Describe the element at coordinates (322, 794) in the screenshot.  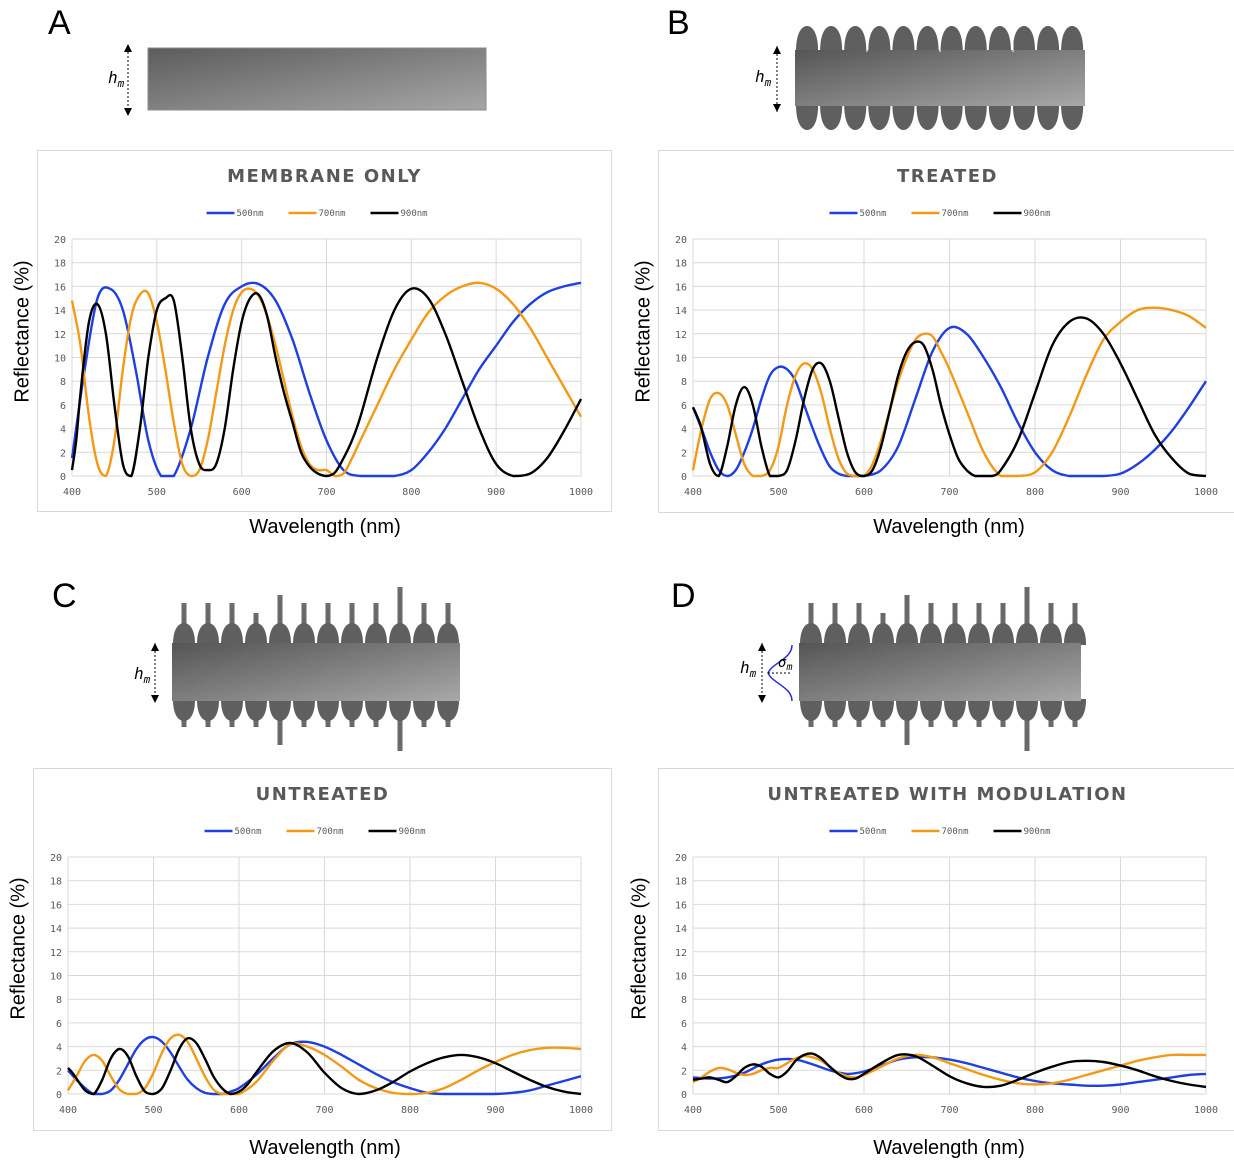
I see `chart-title: UNTREATED` at that location.